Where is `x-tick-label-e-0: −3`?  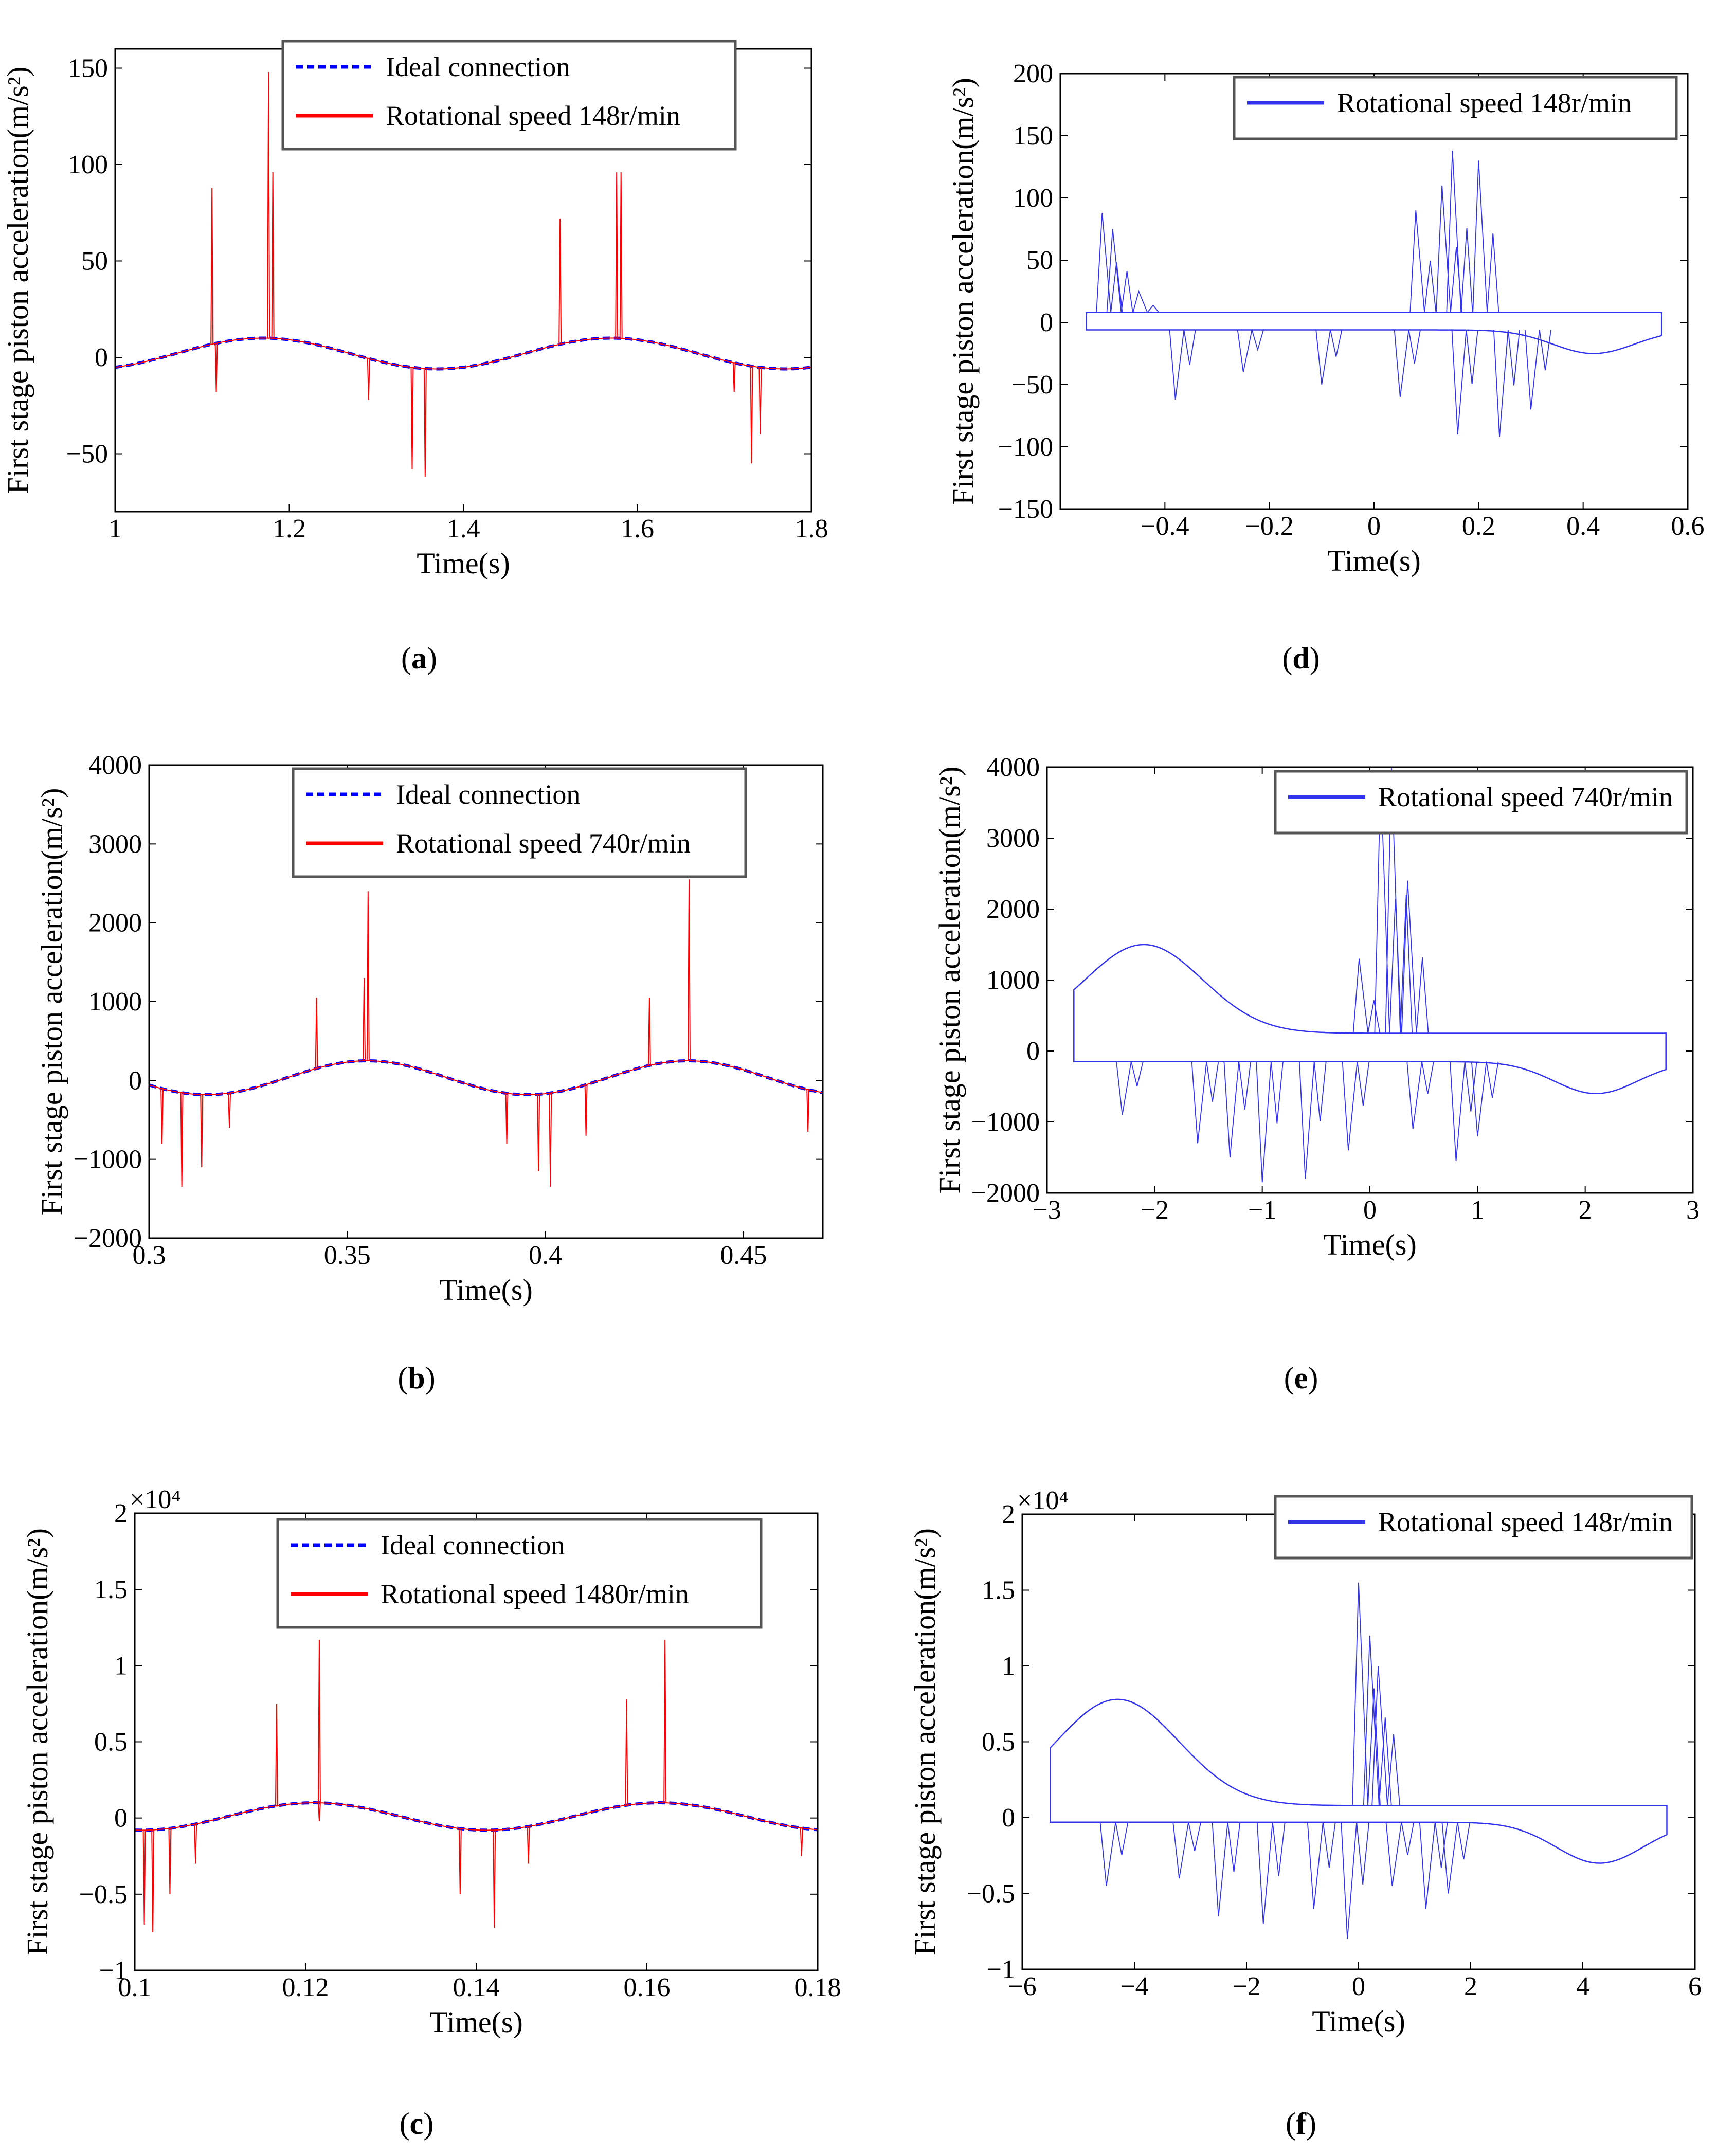
x-tick-label-e-0: −3 is located at coordinates (1047, 1210).